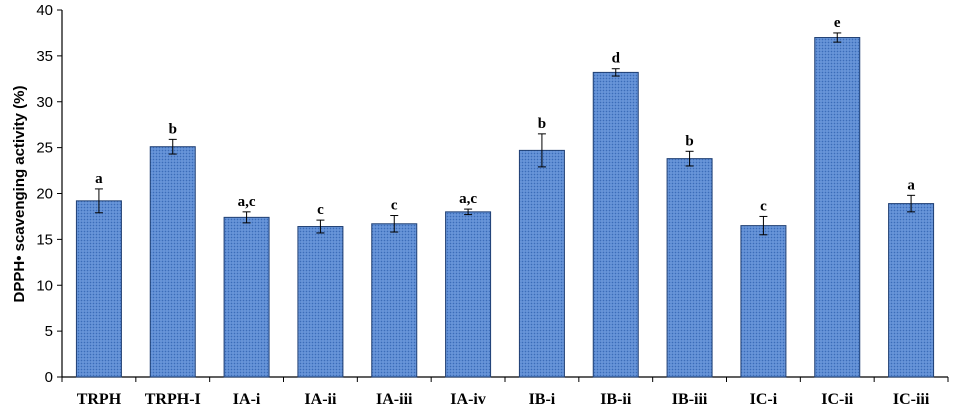 The width and height of the screenshot is (957, 410). Describe the element at coordinates (616, 59) in the screenshot. I see `significance-label: d` at that location.